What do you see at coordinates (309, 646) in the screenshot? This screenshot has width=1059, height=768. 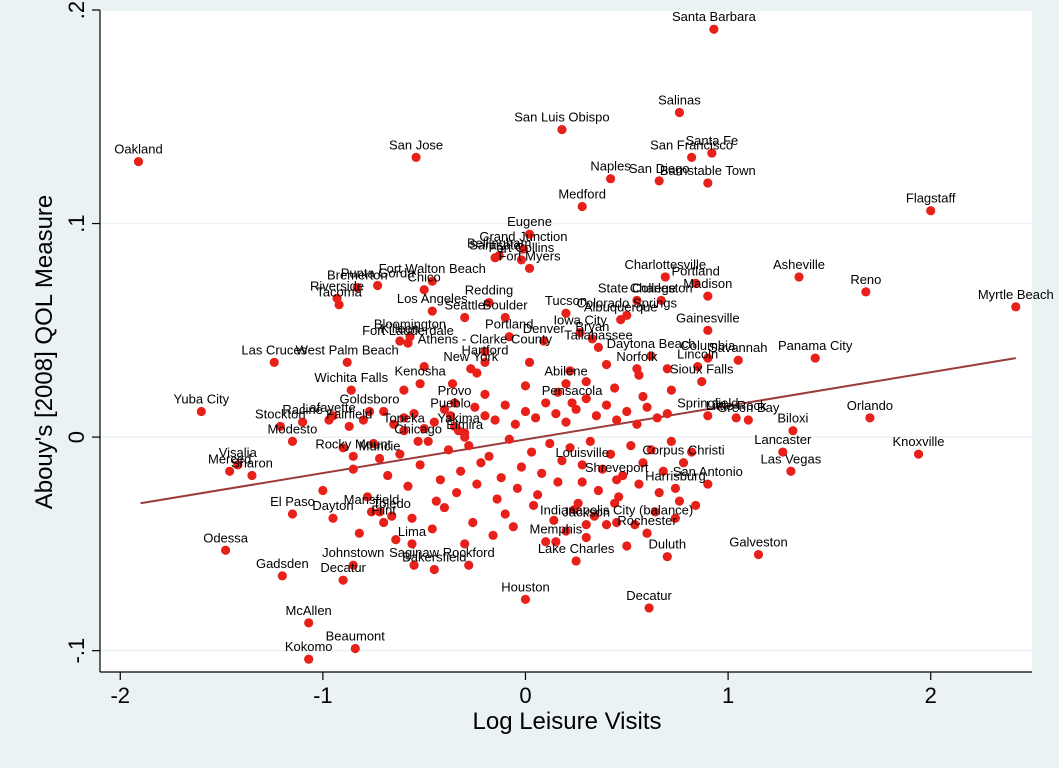 I see `point-label: Kokomo` at bounding box center [309, 646].